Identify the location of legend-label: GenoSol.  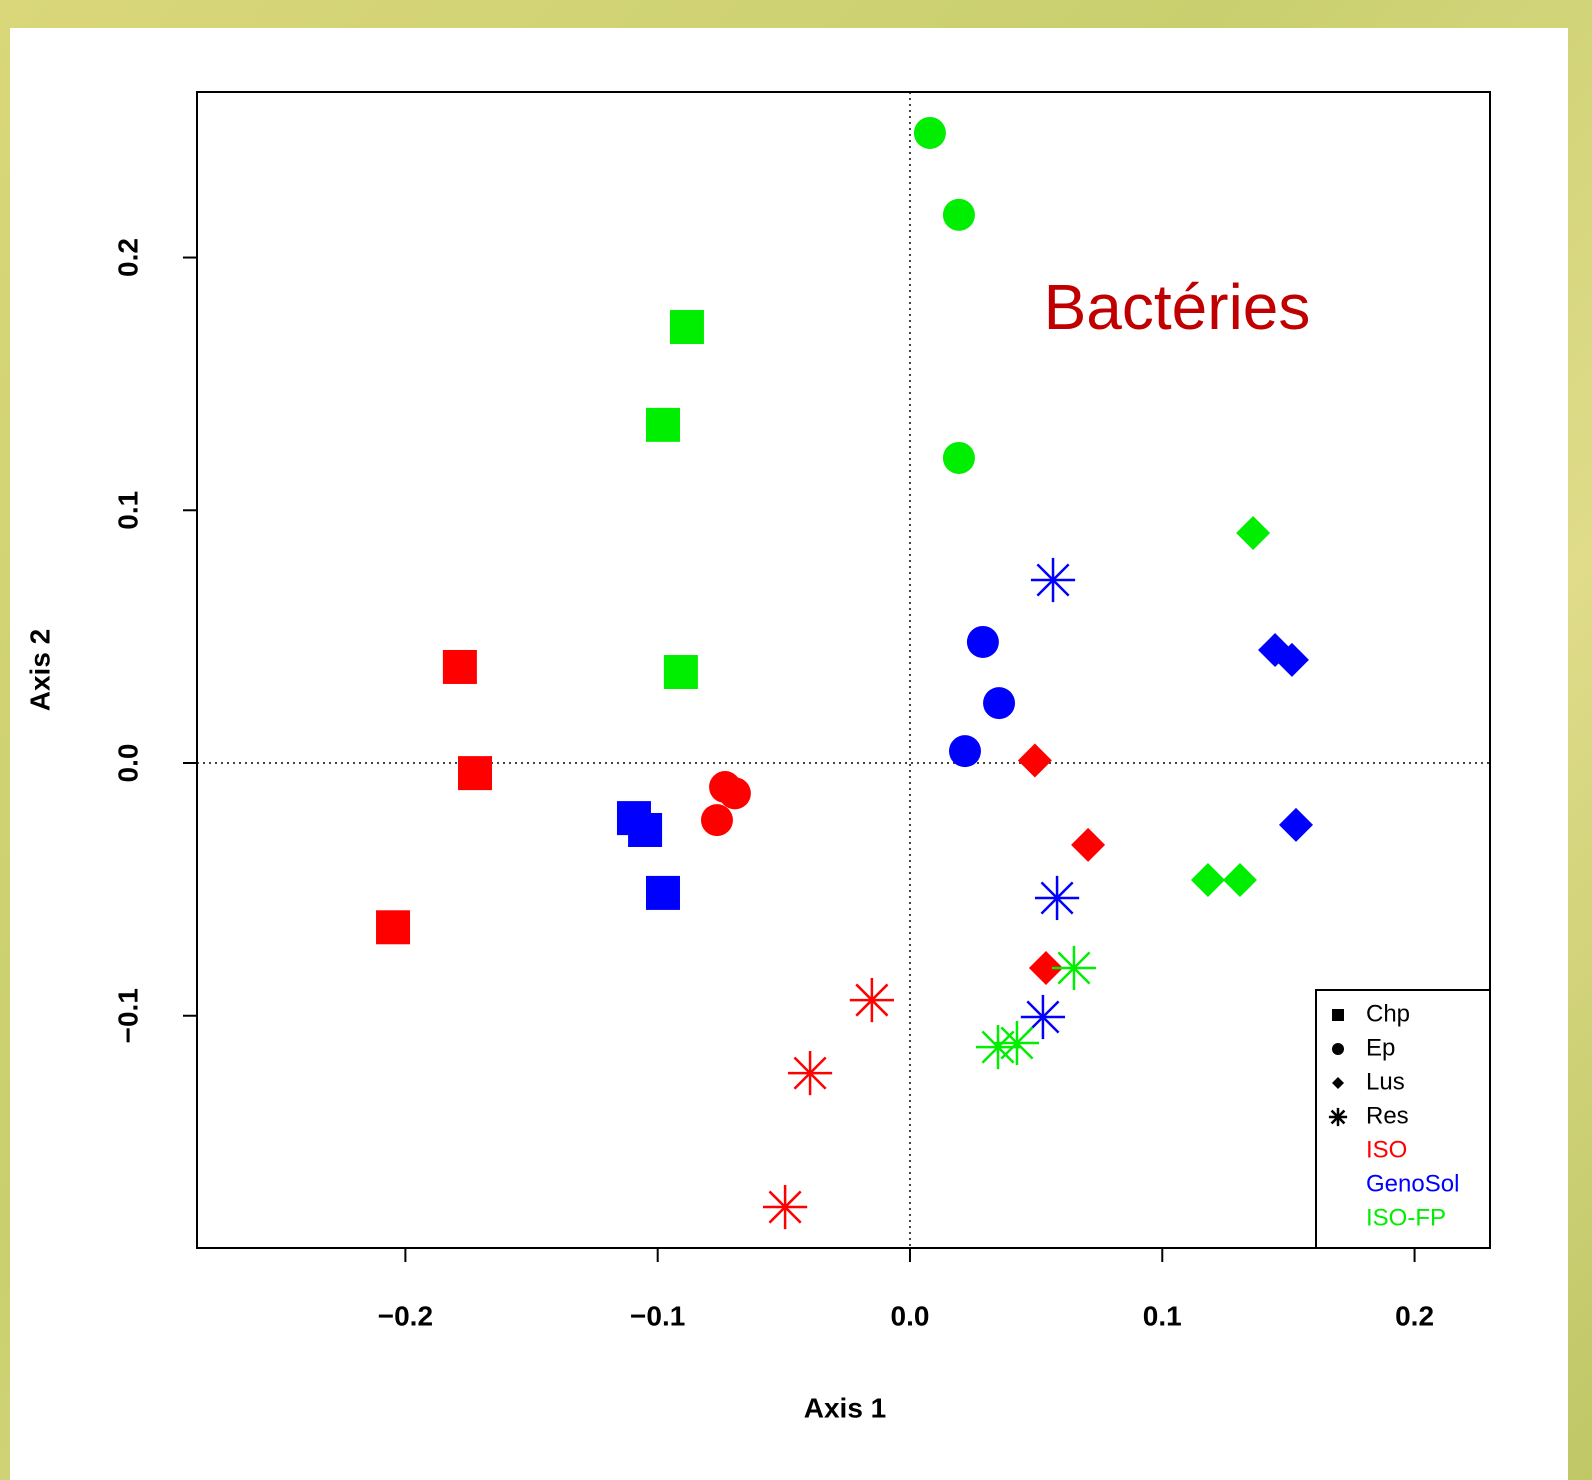
(1412, 1183).